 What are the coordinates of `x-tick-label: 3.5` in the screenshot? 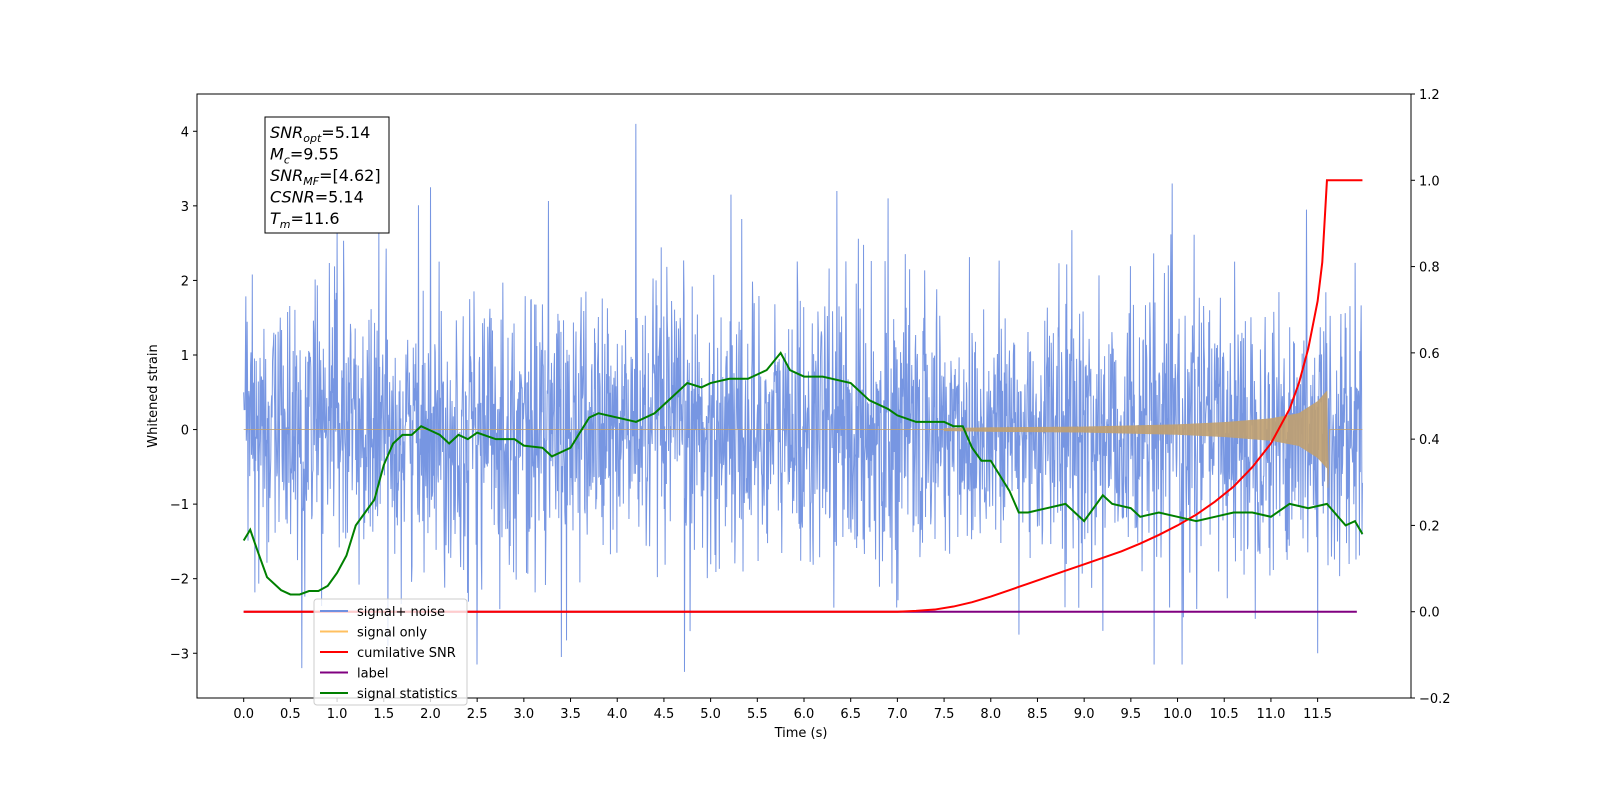 It's located at (570, 714).